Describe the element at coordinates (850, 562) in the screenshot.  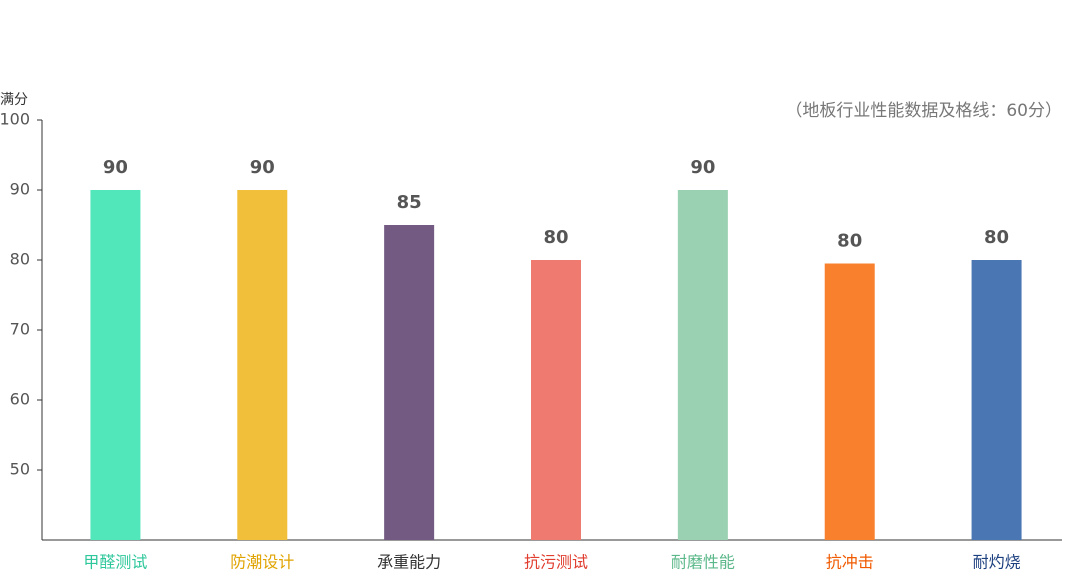
I see `x-tick-label: 抗冲击` at that location.